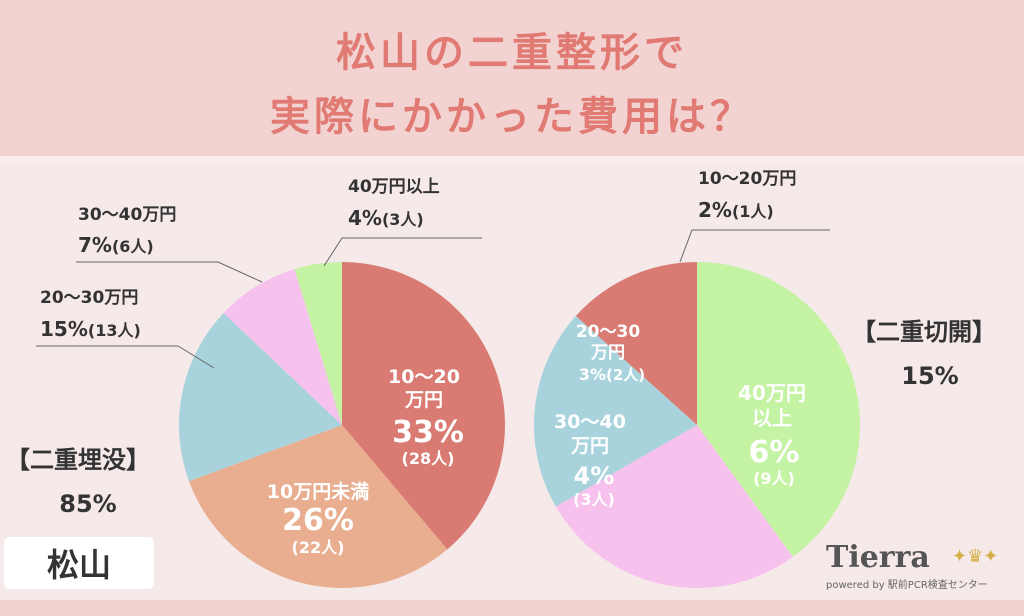 The width and height of the screenshot is (1024, 616). I want to click on left-label-40-name: 40万円以上, so click(394, 187).